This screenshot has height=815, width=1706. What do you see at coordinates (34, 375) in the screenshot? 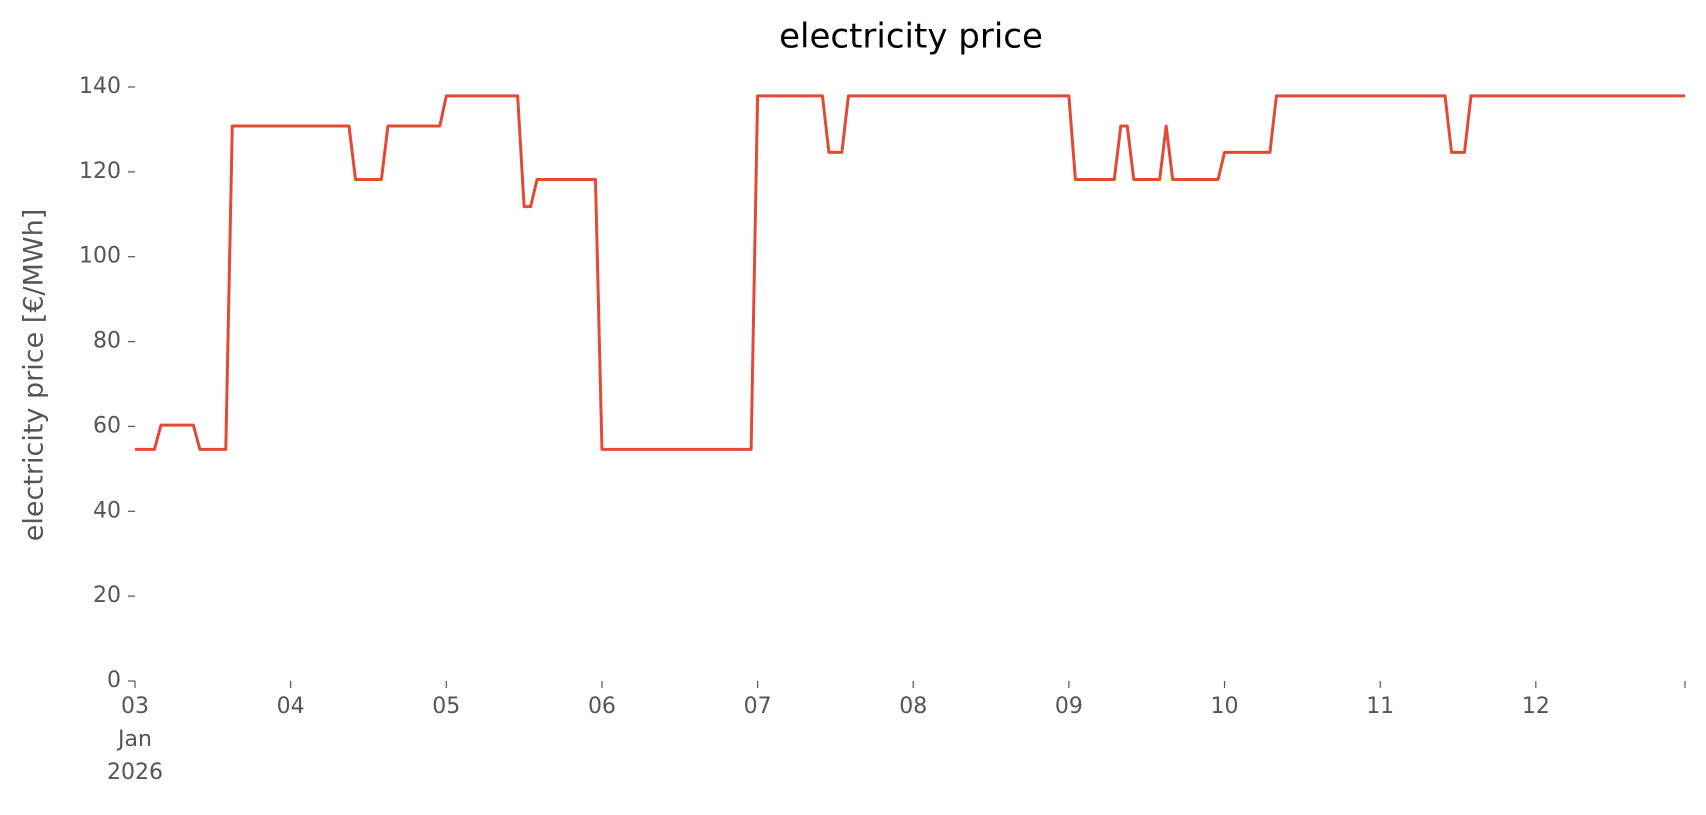
I see `y-axis-label: electricity price [€/MWh]` at bounding box center [34, 375].